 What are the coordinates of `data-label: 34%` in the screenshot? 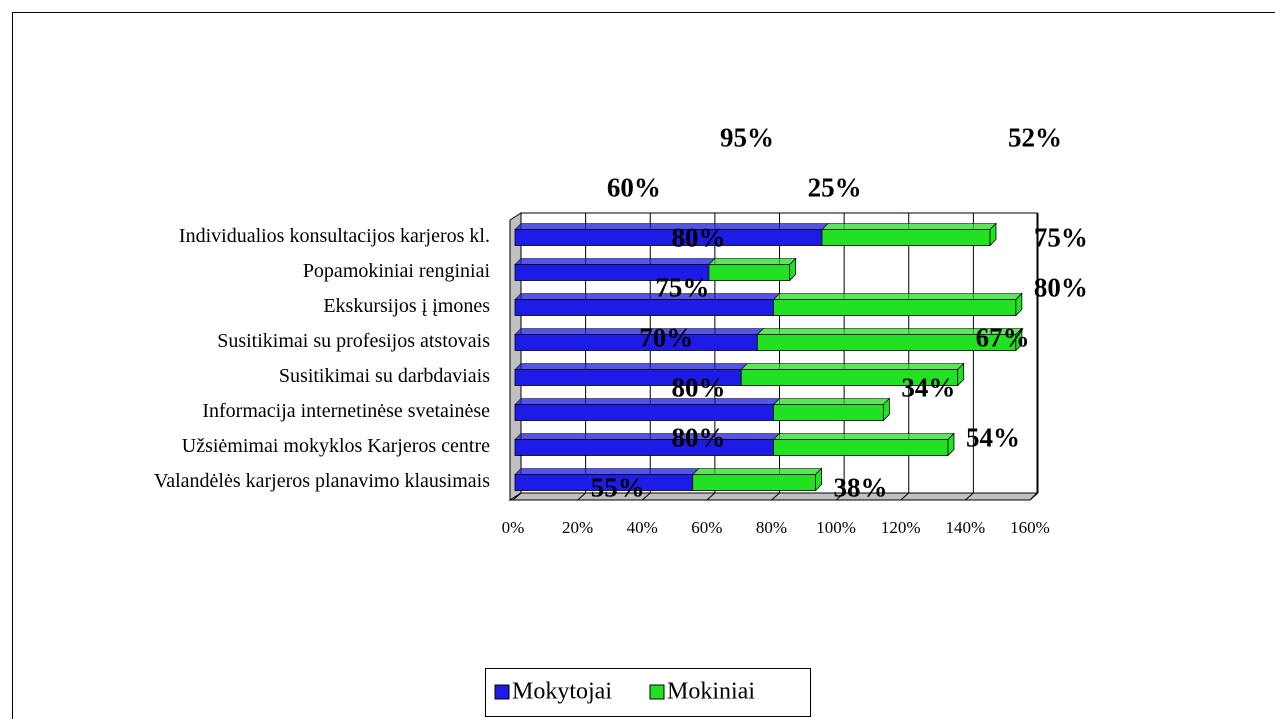 It's located at (928, 388).